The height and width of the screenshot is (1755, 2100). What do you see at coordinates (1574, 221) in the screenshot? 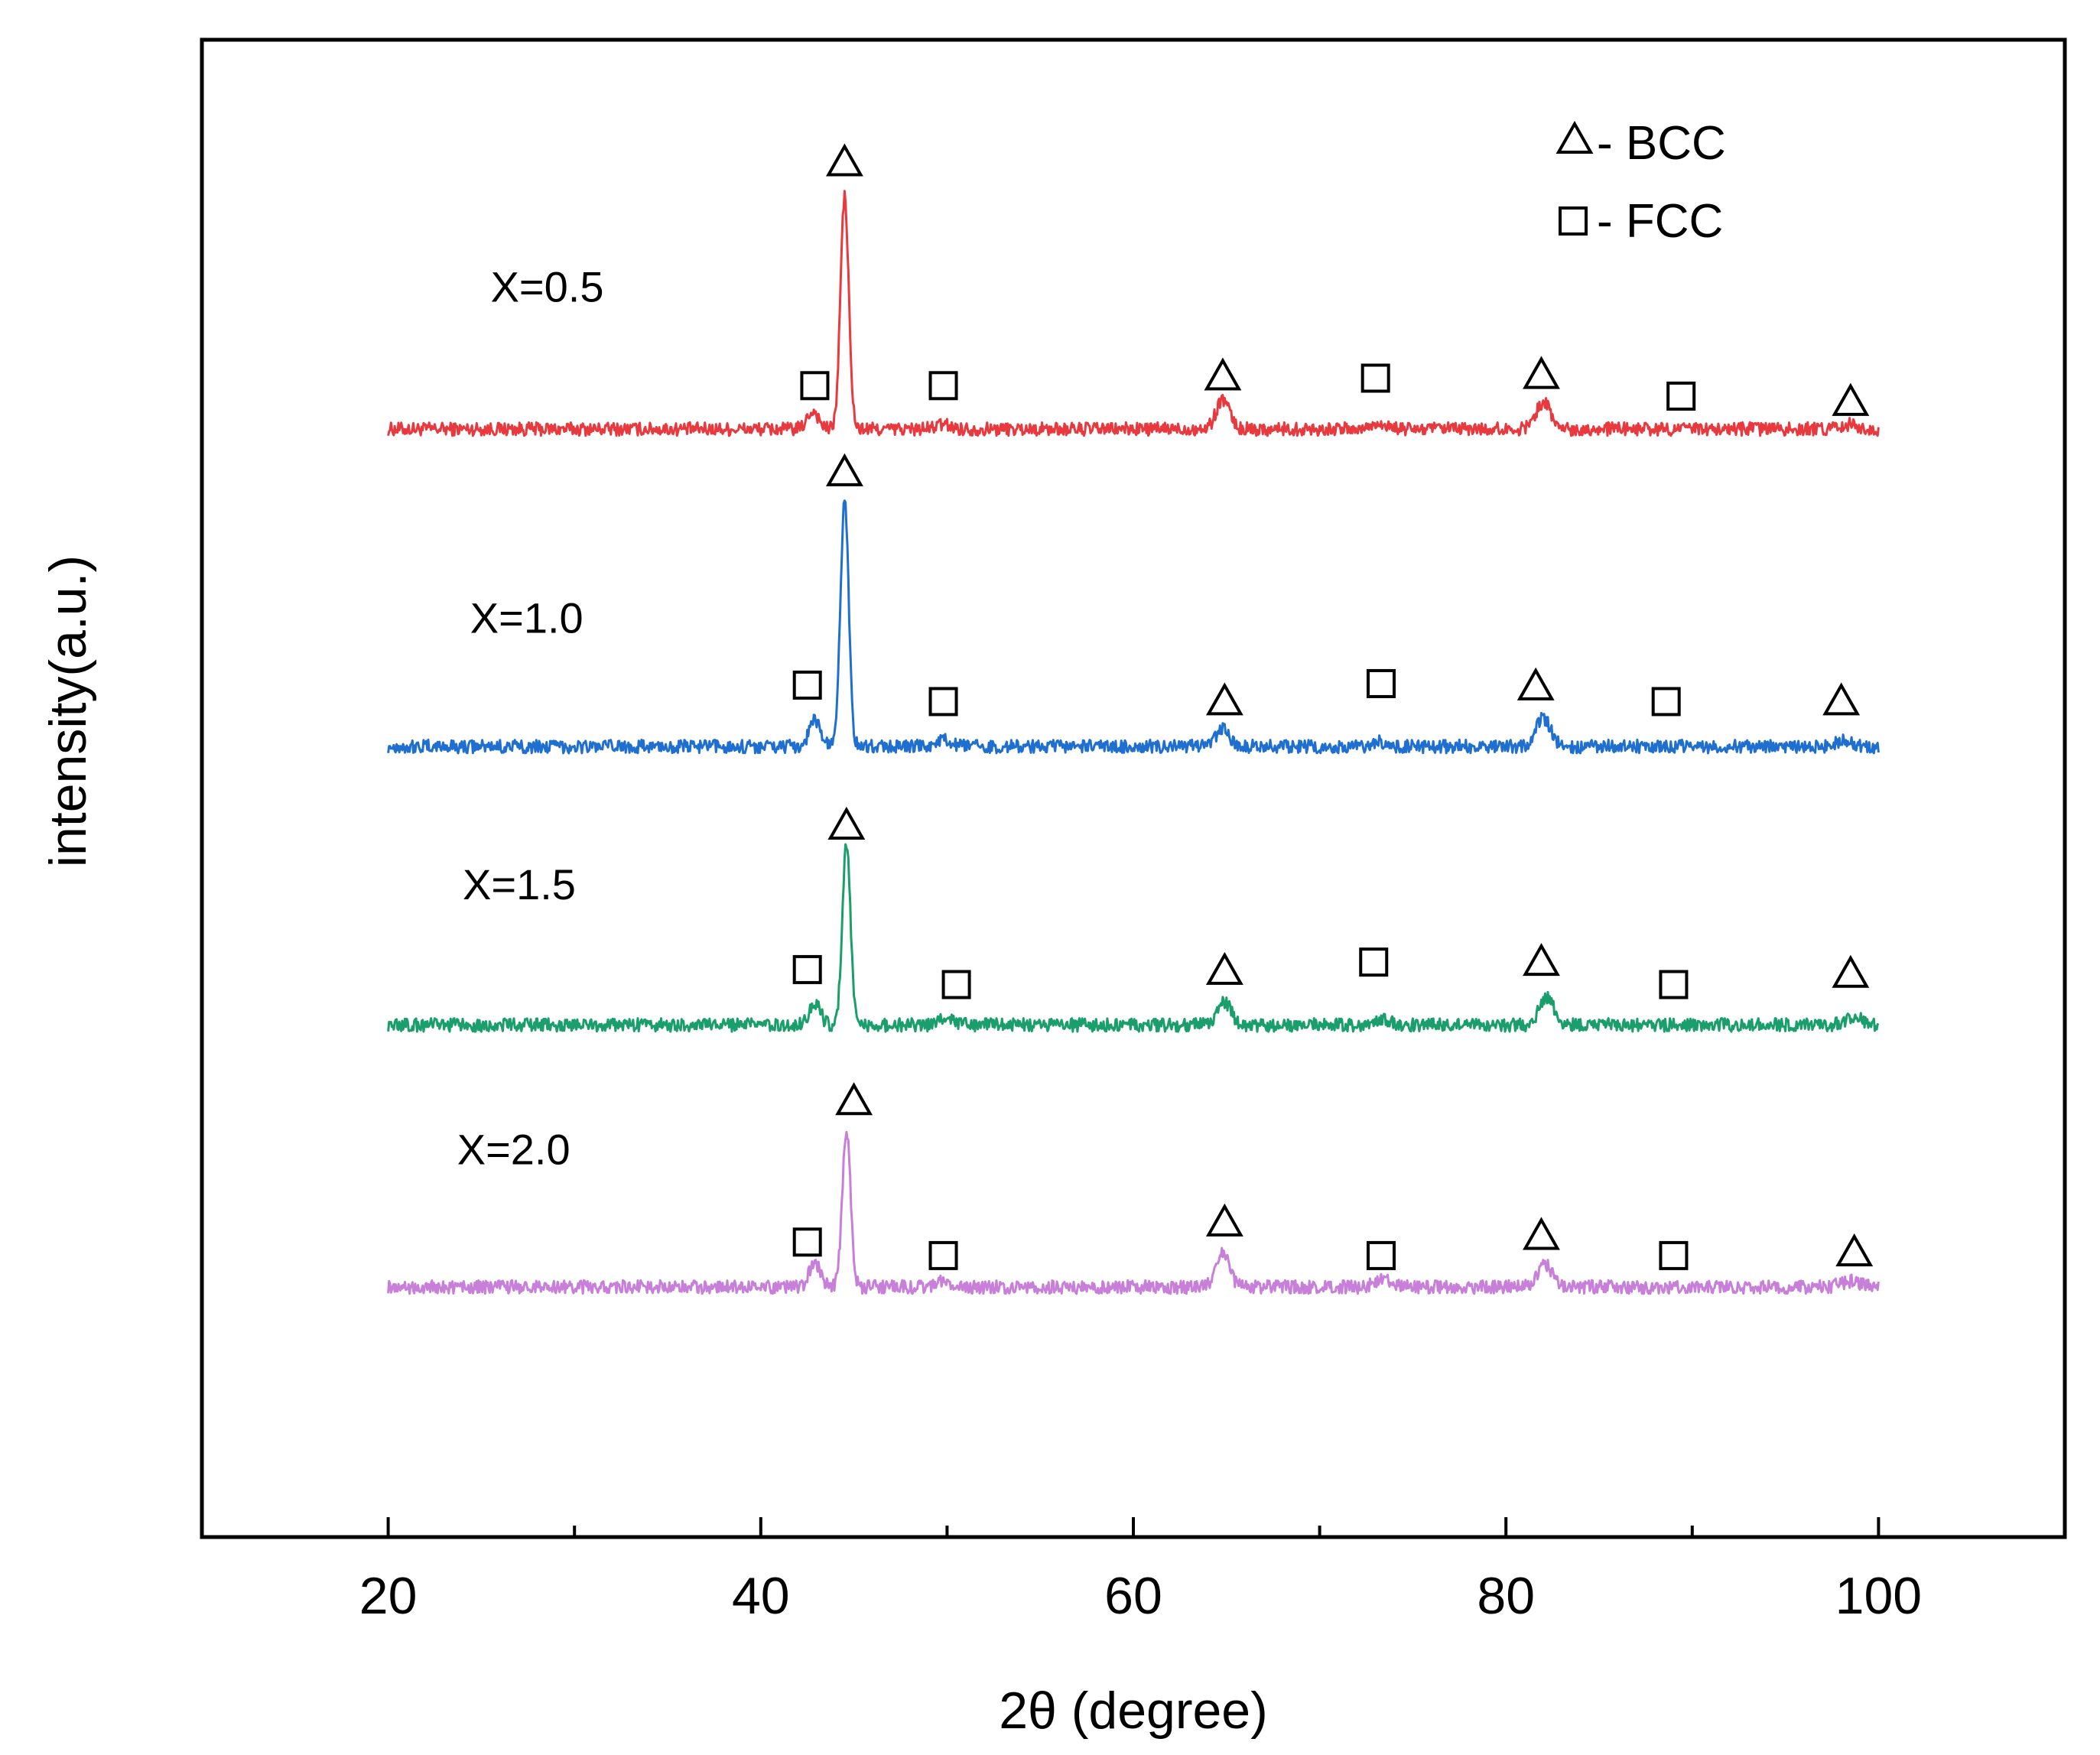
I see `legend-fcc-square-icon` at bounding box center [1574, 221].